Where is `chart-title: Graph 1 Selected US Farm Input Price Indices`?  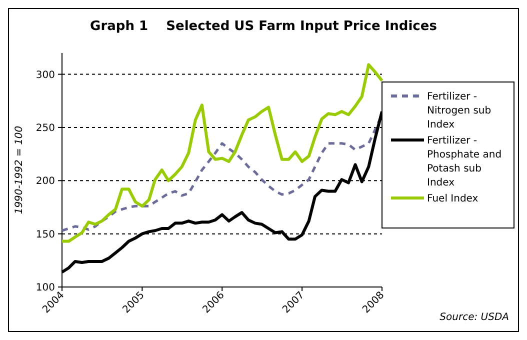
chart-title: Graph 1 Selected US Farm Input Price Indices is located at coordinates (264, 26).